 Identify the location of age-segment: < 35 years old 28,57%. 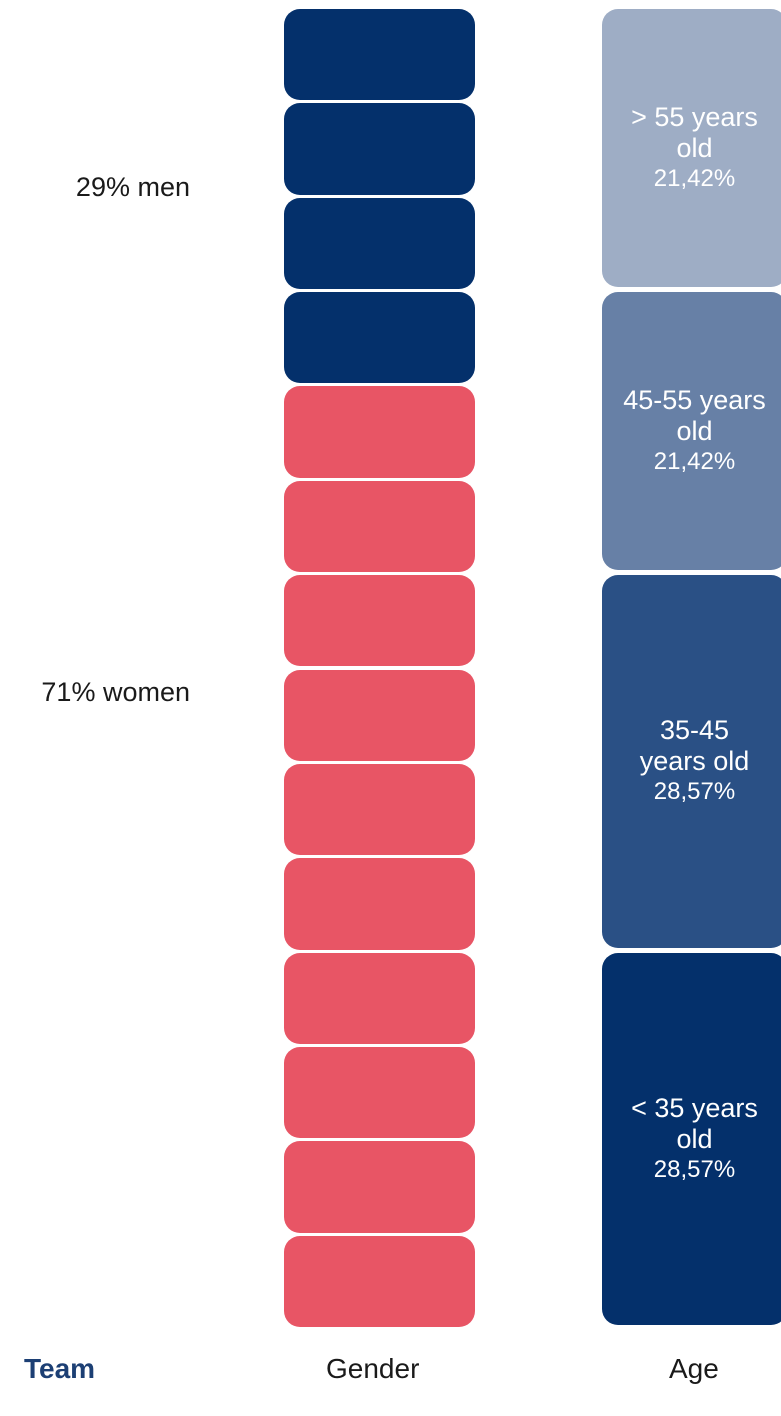
(691, 1138).